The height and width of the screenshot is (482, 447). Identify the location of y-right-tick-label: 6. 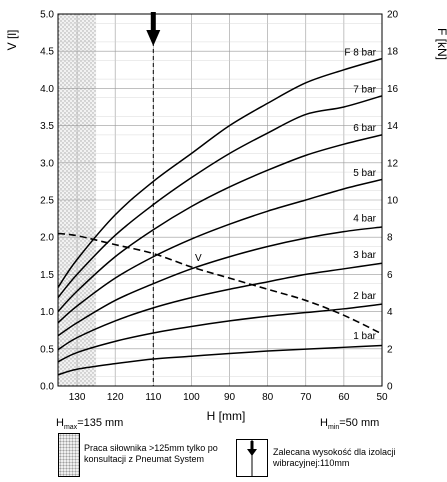
(390, 275).